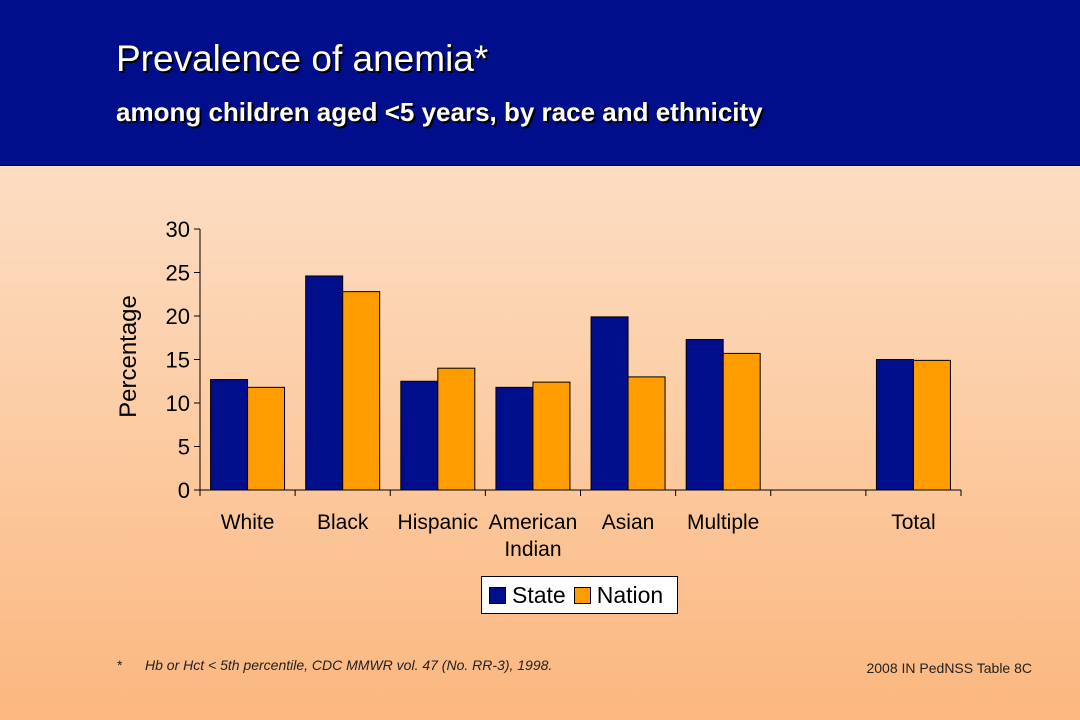 The width and height of the screenshot is (1080, 720). What do you see at coordinates (120, 665) in the screenshot?
I see `footnote-marker: *` at bounding box center [120, 665].